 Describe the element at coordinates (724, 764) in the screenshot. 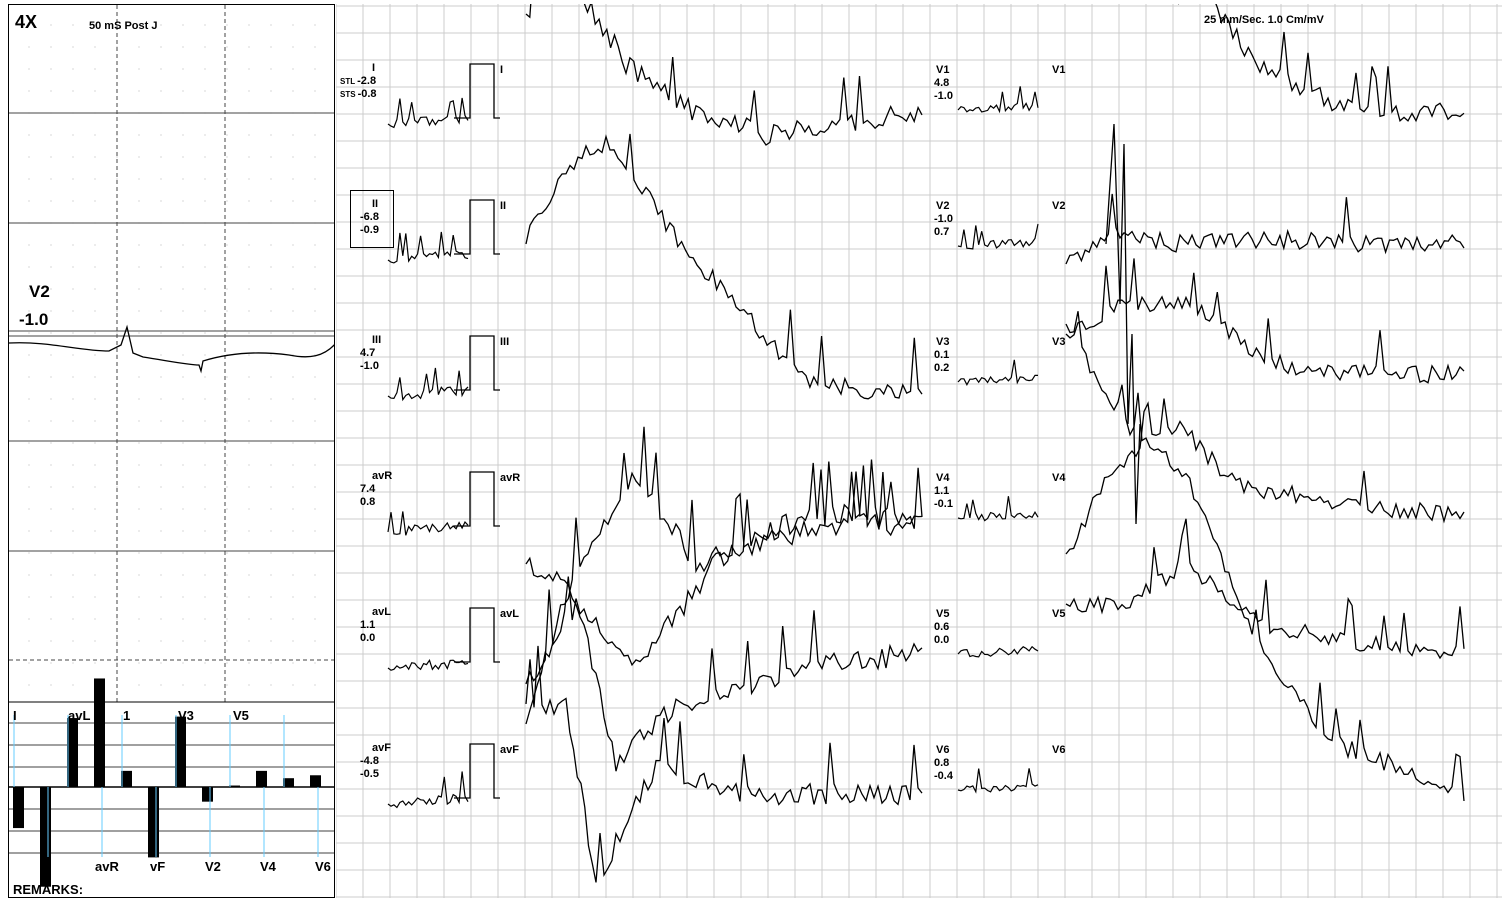

I see `limb-lead-trace` at that location.